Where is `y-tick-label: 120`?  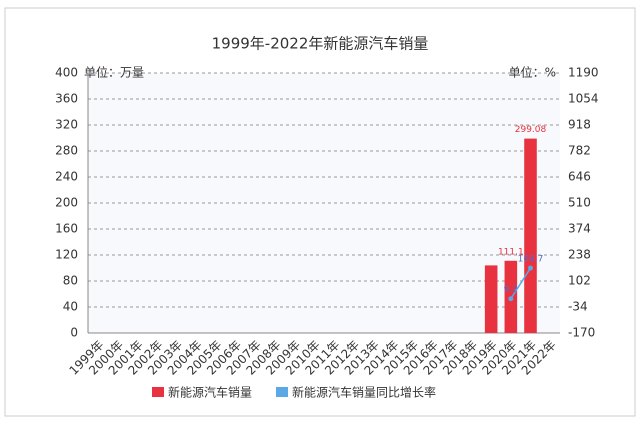
y-tick-label: 120 is located at coordinates (66, 255).